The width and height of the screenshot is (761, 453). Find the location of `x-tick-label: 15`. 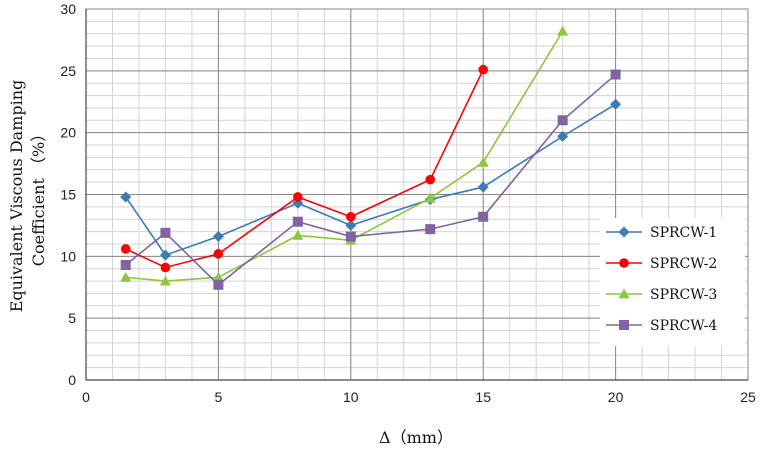

x-tick-label: 15 is located at coordinates (483, 397).